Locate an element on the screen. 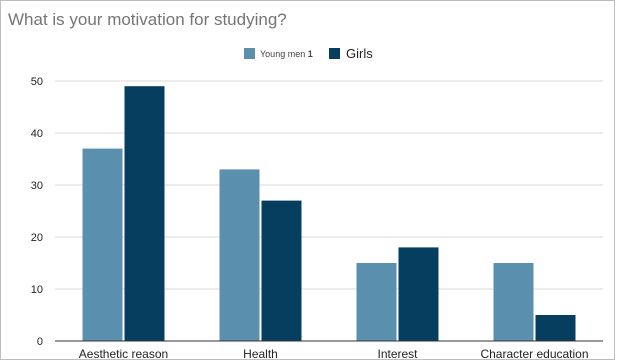 This screenshot has width=617, height=362. x-category-label: Health is located at coordinates (260, 354).